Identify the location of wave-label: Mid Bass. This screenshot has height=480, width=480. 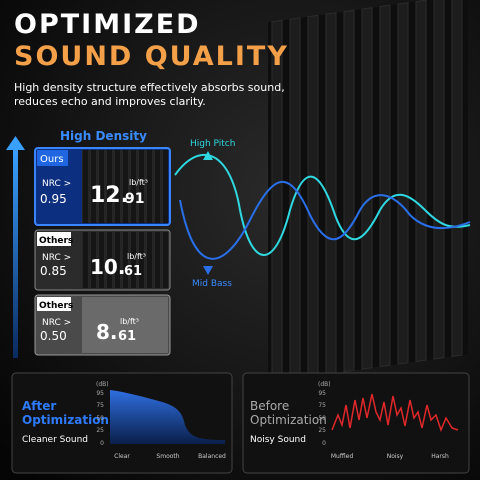
(212, 284).